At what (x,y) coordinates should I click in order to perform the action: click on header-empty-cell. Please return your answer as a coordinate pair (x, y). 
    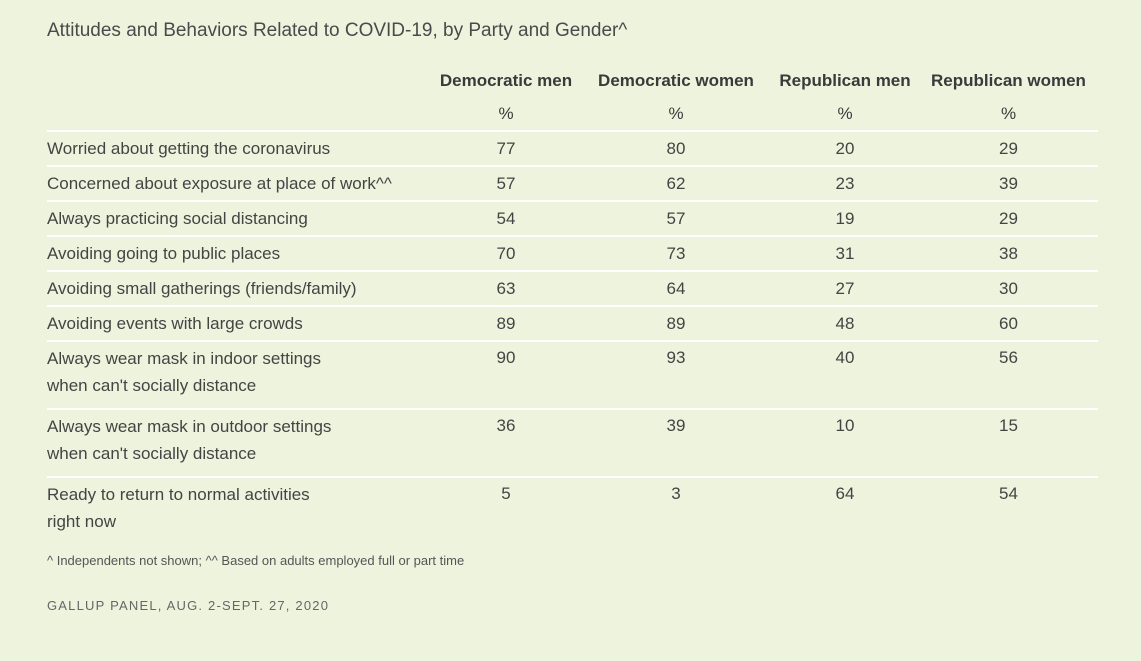
    Looking at the image, I should click on (239, 81).